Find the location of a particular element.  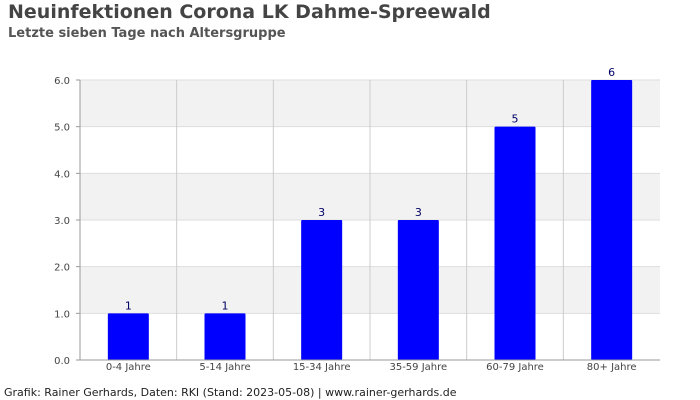

y-tick-label: 3.0 is located at coordinates (62, 221).